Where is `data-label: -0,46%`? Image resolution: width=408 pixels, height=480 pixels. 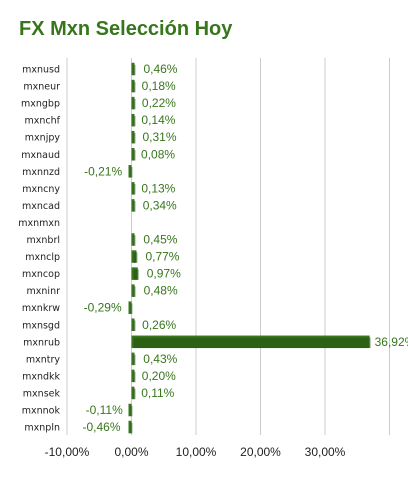 data-label: -0,46% is located at coordinates (102, 427).